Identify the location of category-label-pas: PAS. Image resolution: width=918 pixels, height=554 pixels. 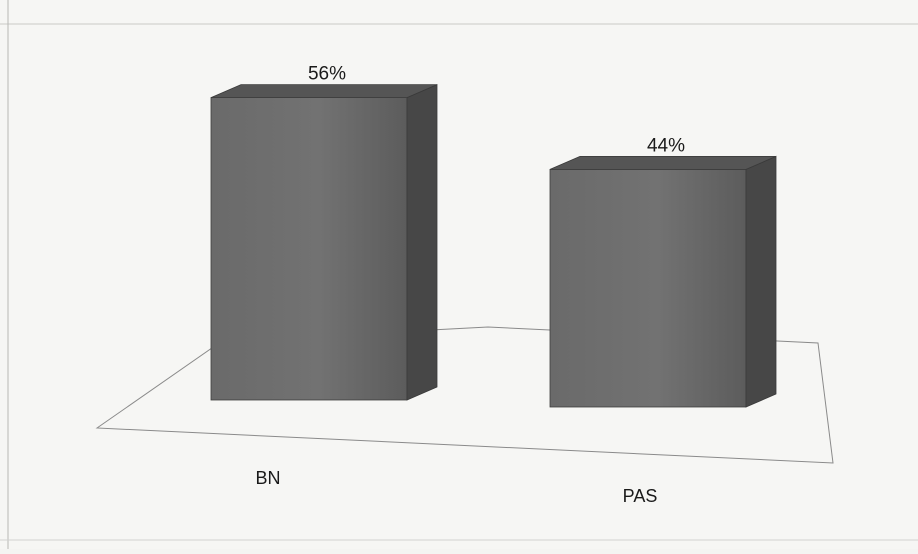
(640, 496).